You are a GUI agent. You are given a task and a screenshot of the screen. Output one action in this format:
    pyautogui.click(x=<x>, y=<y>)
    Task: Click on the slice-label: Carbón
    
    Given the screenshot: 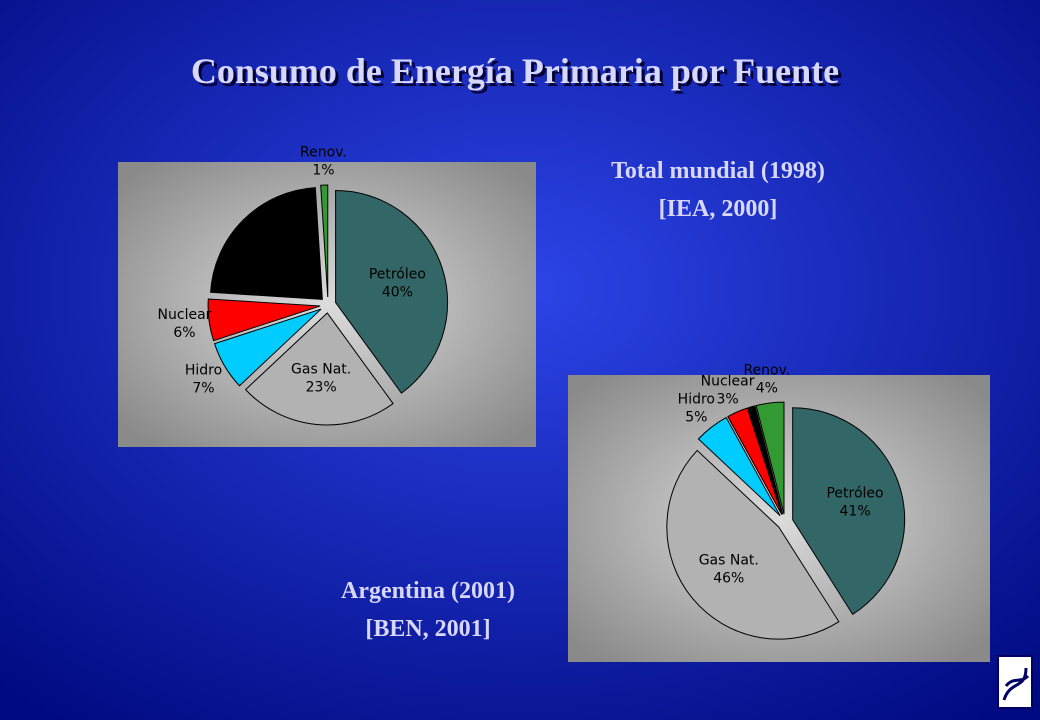 What is the action you would take?
    pyautogui.click(x=276, y=245)
    